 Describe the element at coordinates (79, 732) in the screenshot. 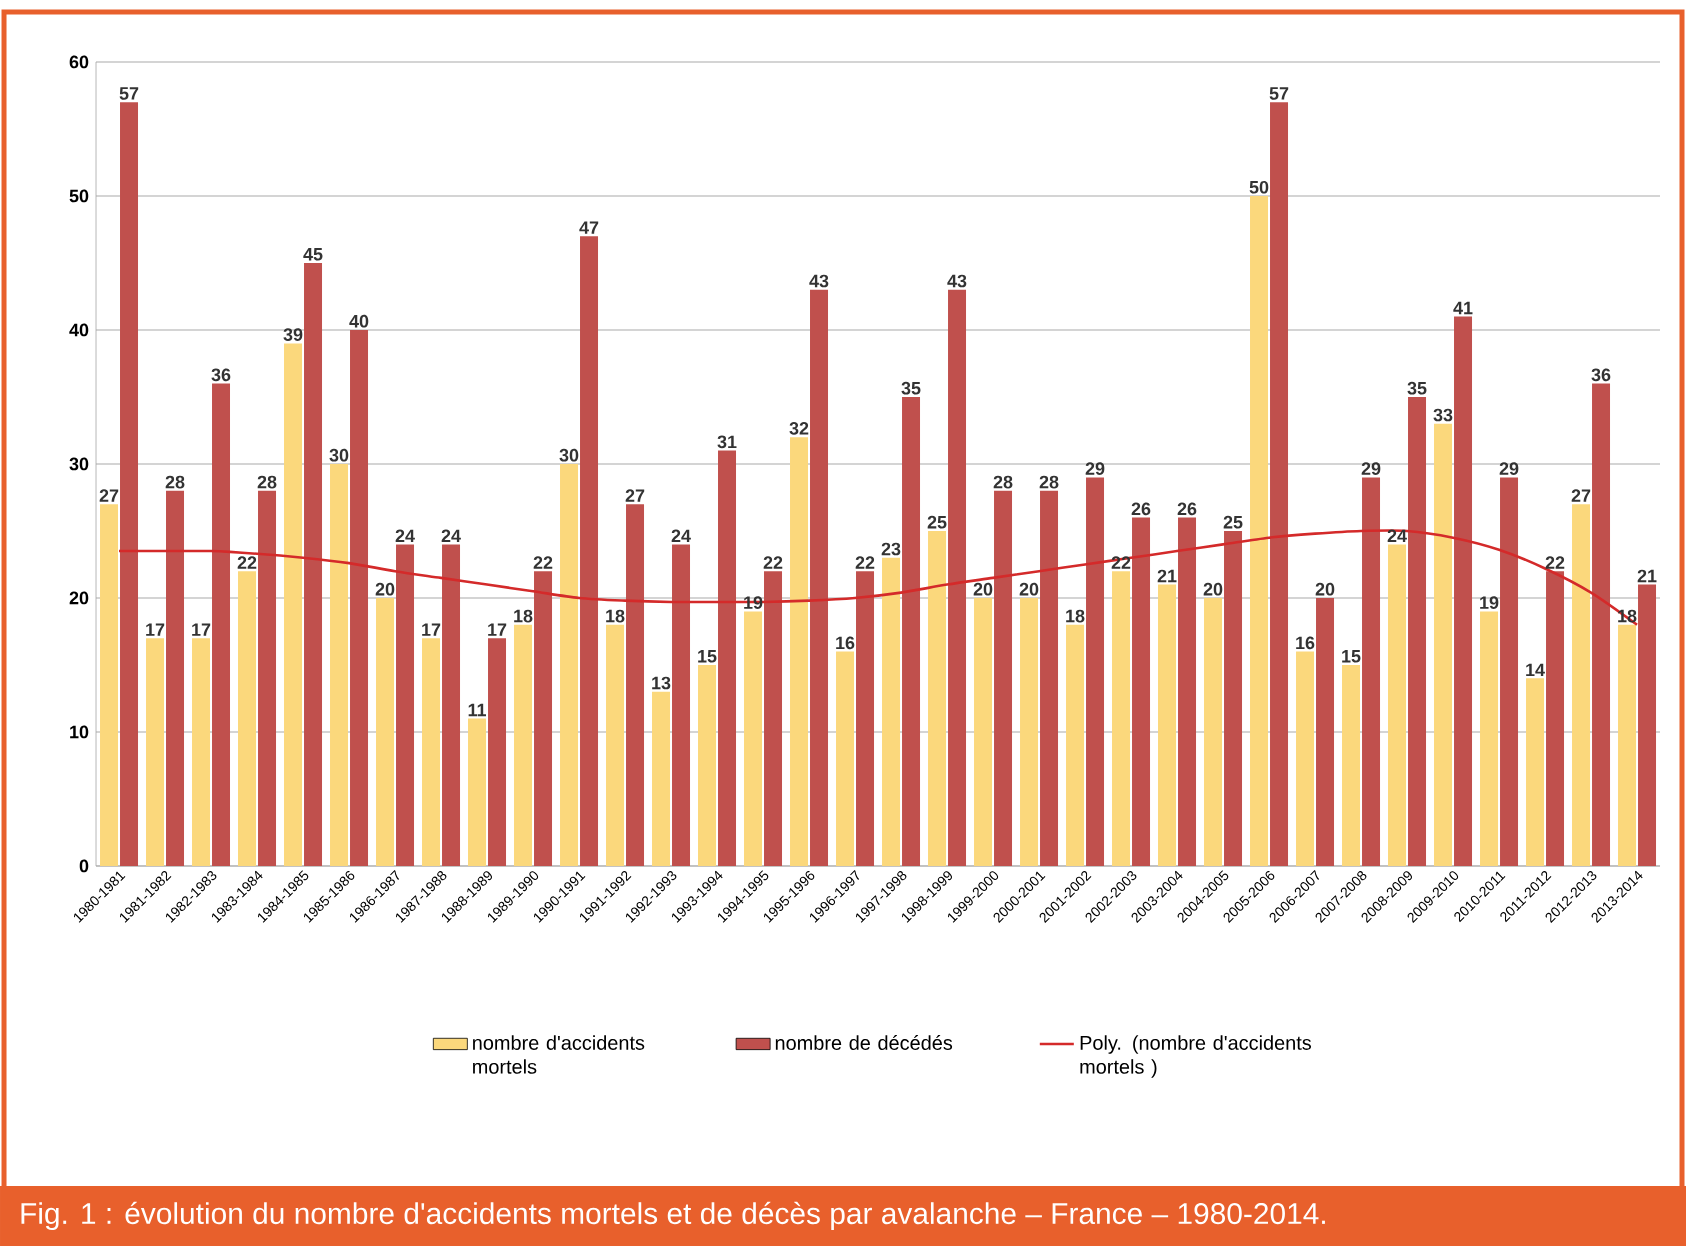

I see `y-tick-label: 10` at that location.